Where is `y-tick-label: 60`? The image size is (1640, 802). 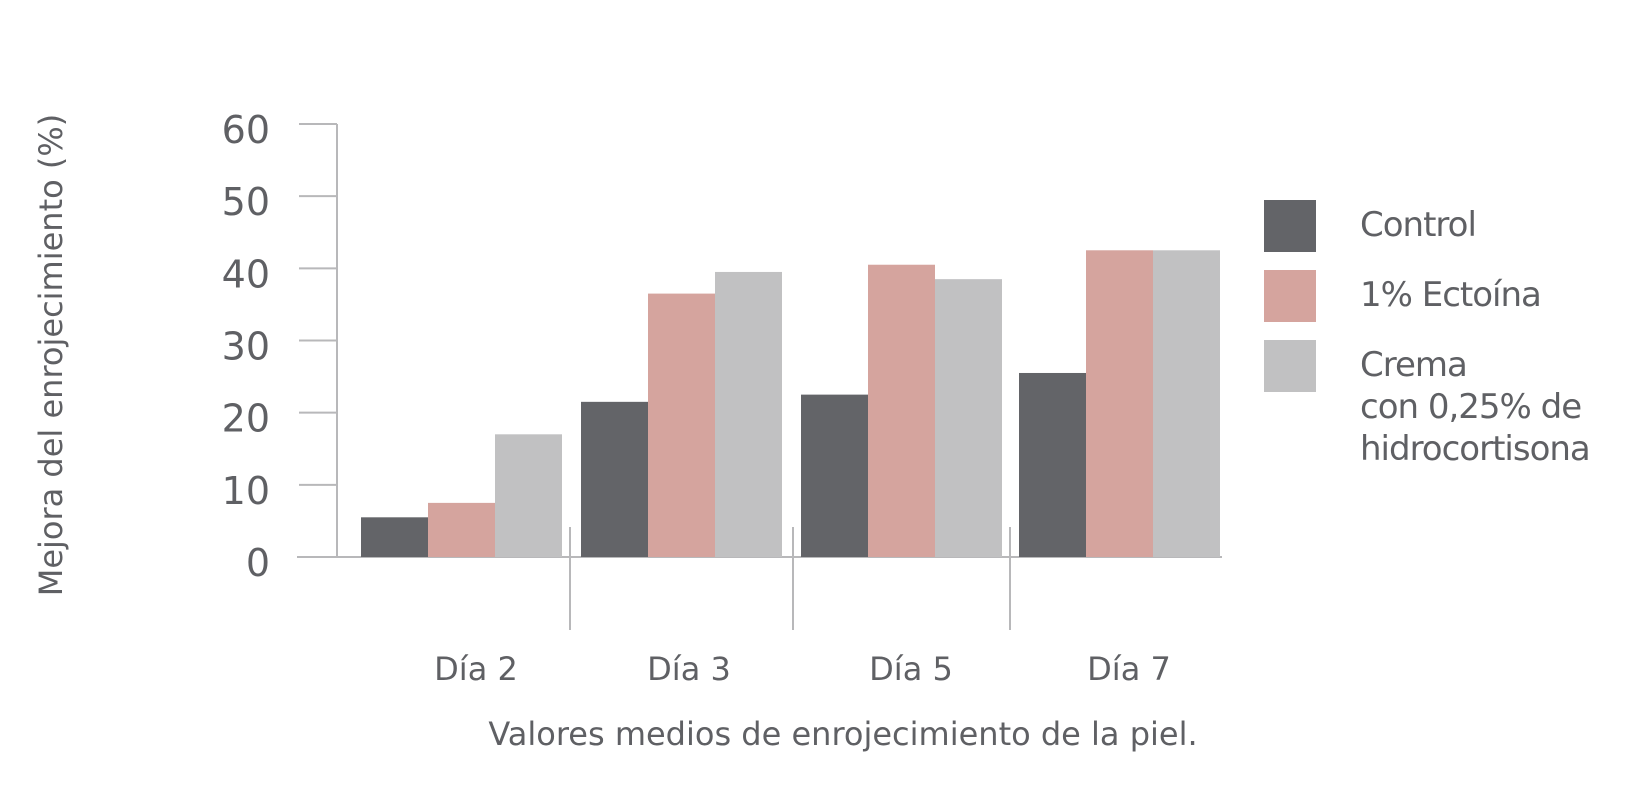
y-tick-label: 60 is located at coordinates (246, 130).